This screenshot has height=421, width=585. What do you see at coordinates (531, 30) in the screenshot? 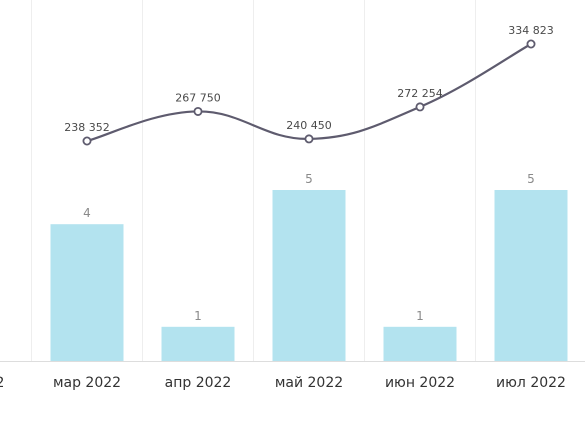
I see `line-value-label: 334 823` at bounding box center [531, 30].